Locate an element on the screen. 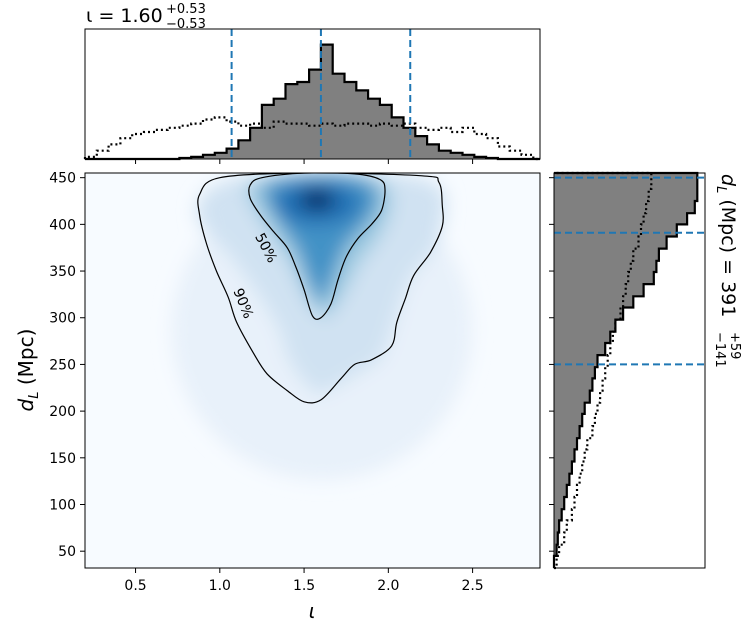 This screenshot has height=635, width=753. top-histogram is located at coordinates (311, 102).